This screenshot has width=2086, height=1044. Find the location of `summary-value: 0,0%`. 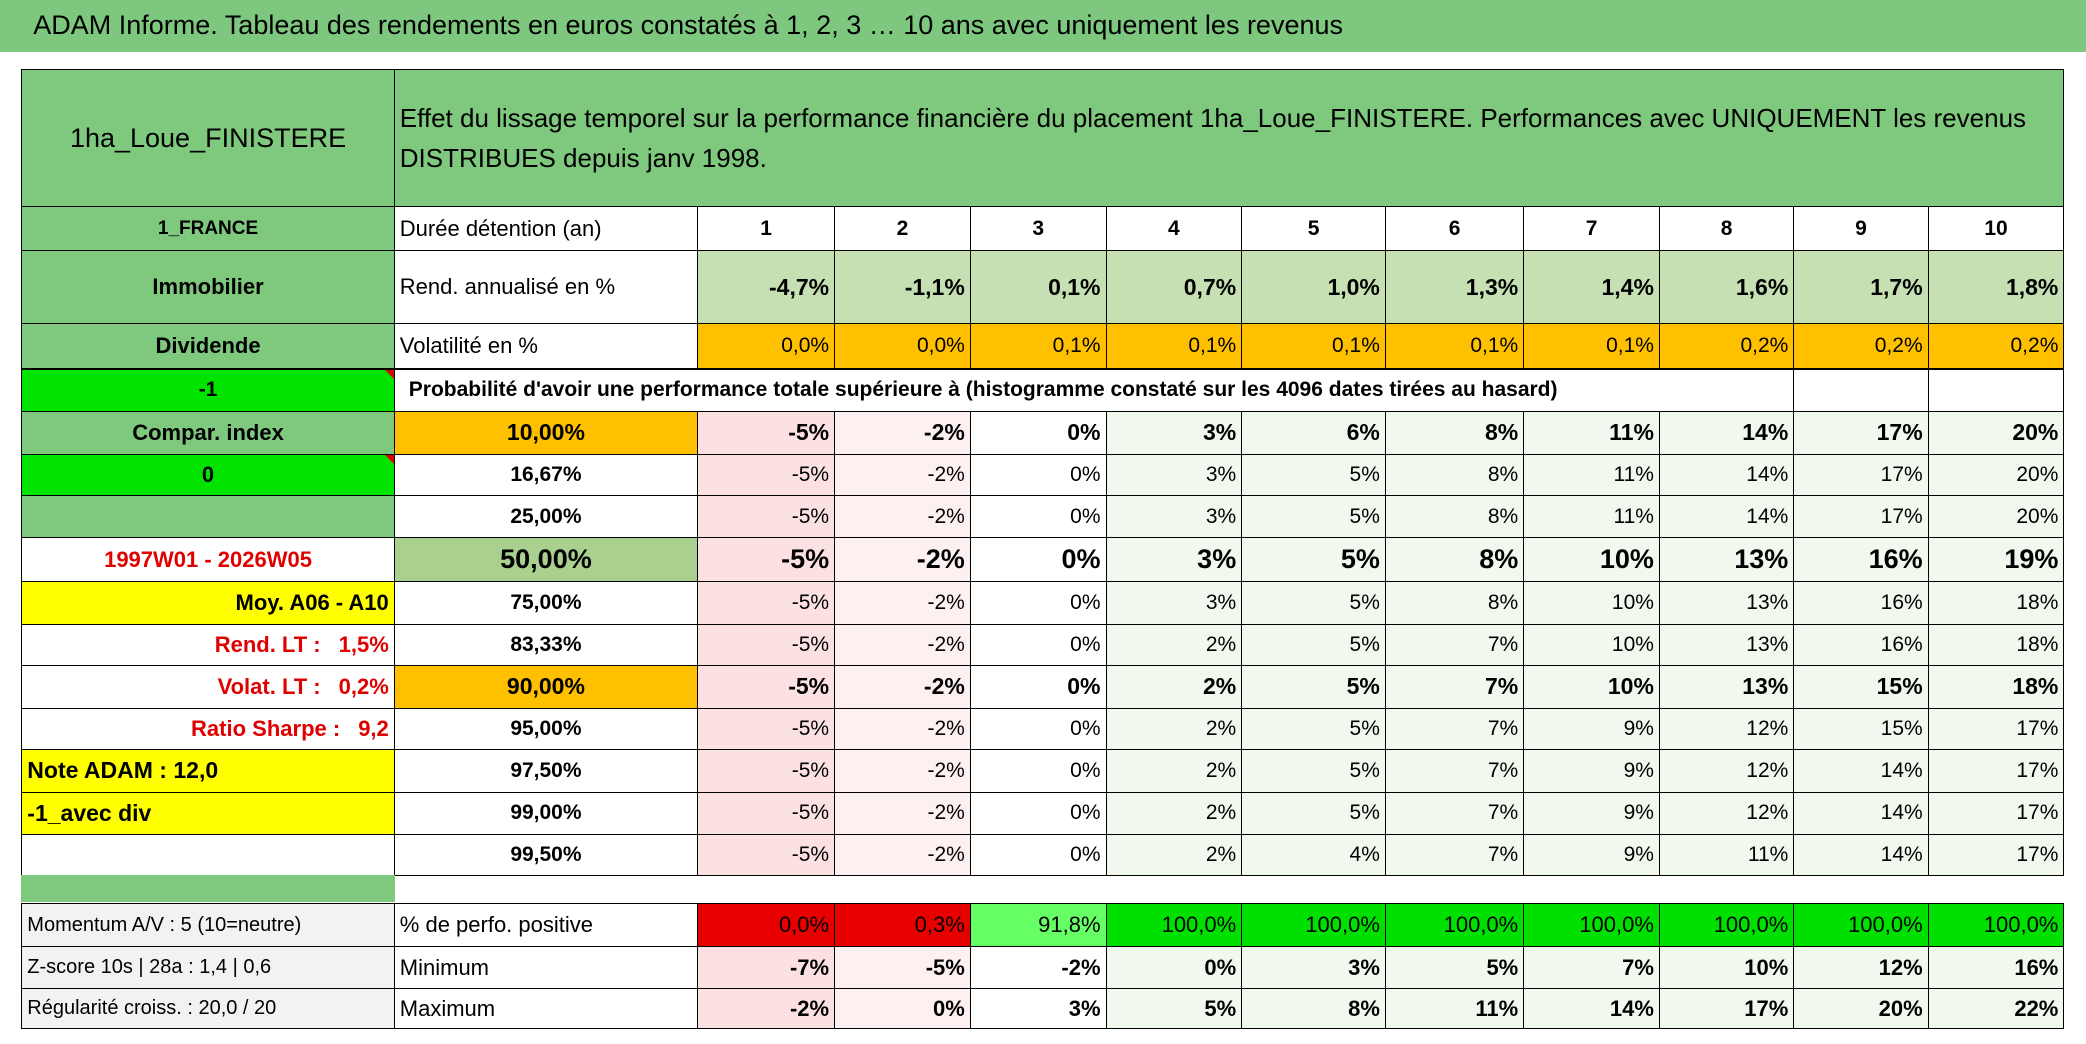

summary-value: 0,0% is located at coordinates (902, 346).